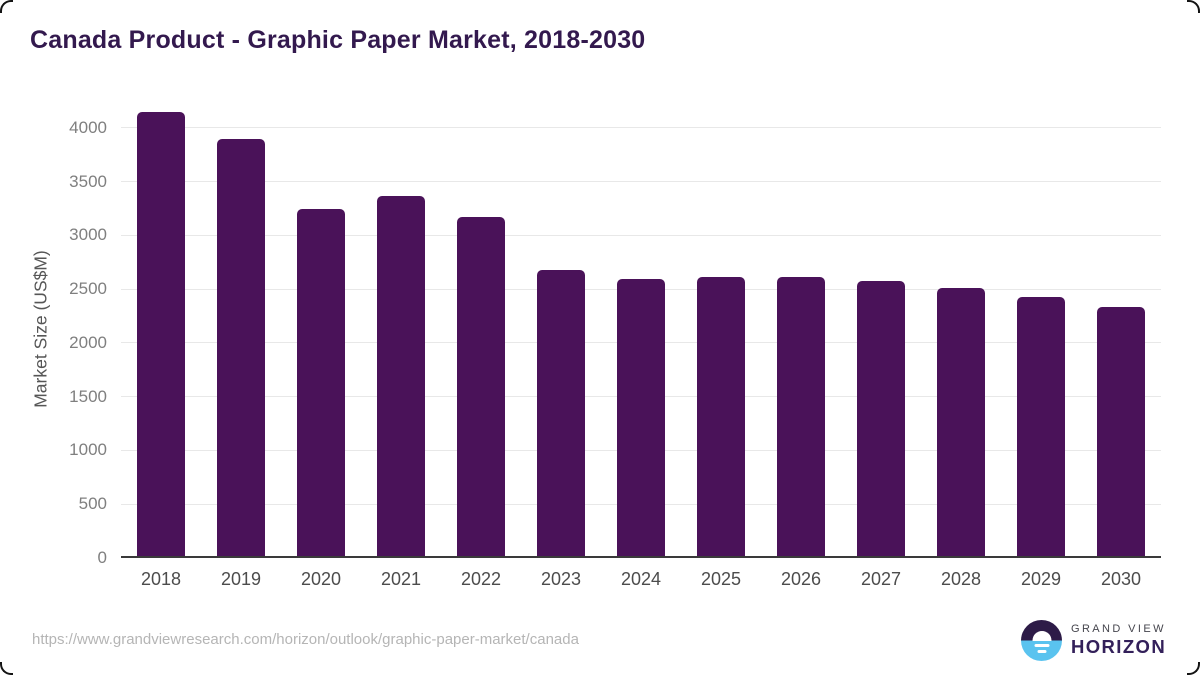 This screenshot has height=675, width=1200. I want to click on y-tick-label: 3000, so click(88, 235).